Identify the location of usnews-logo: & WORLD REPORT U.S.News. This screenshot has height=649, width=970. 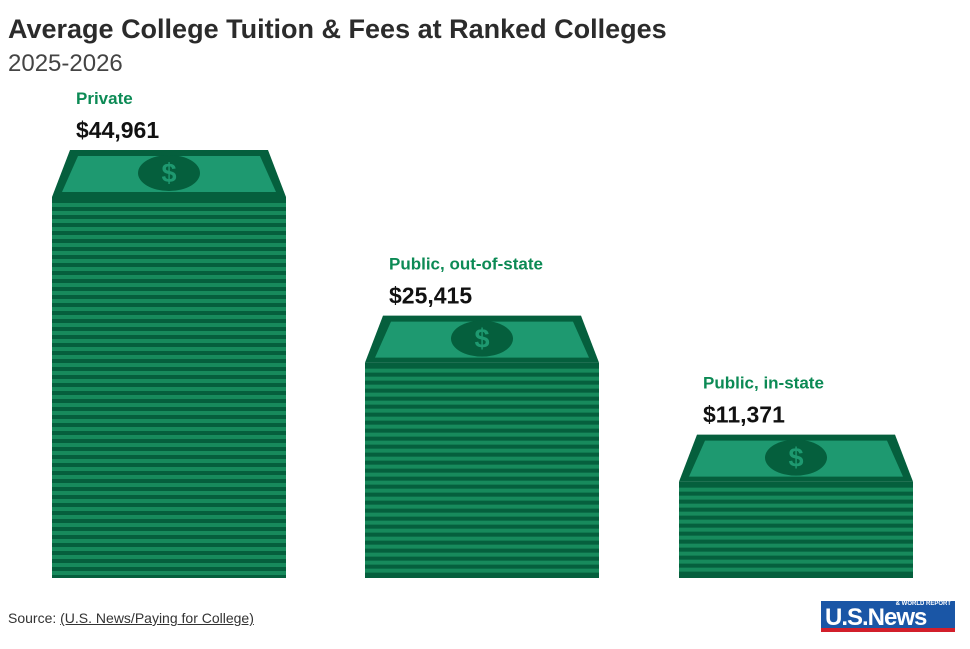
(888, 616).